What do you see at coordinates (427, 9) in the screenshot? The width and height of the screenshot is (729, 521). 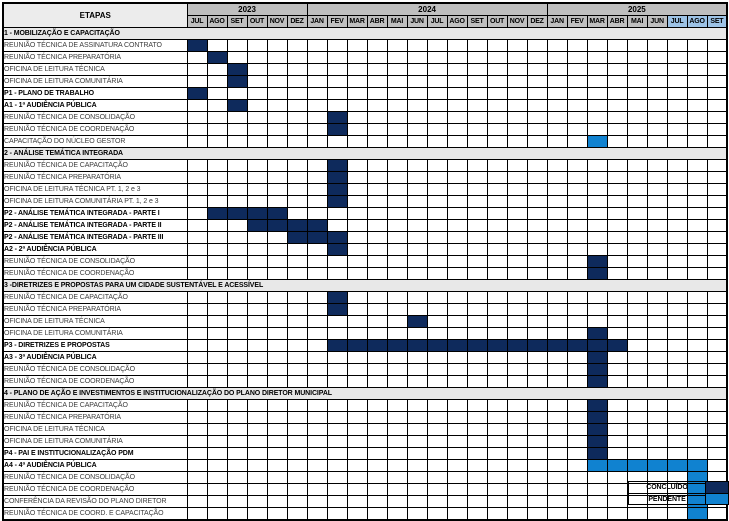 I see `year-header-2024: 2024` at bounding box center [427, 9].